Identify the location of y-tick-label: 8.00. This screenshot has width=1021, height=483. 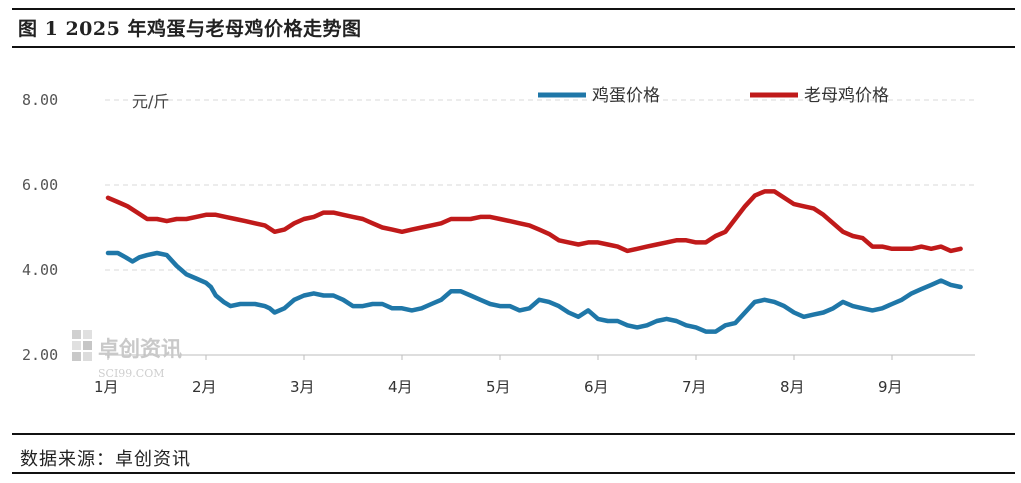
(40, 100).